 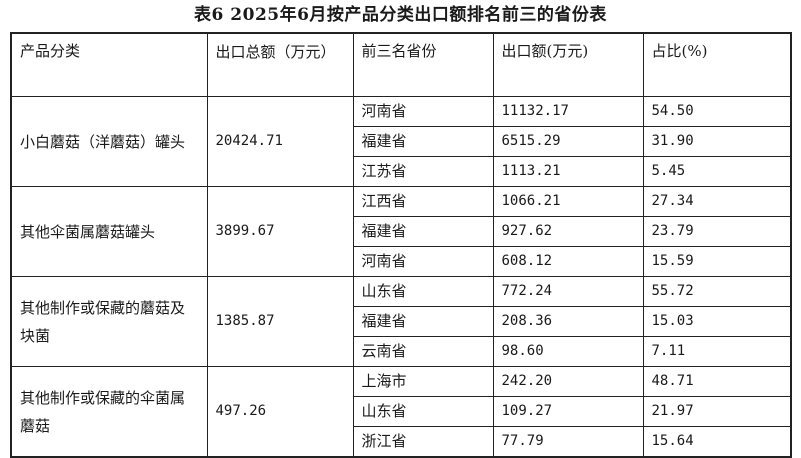 I want to click on province-cell: 江苏省, so click(x=423, y=171).